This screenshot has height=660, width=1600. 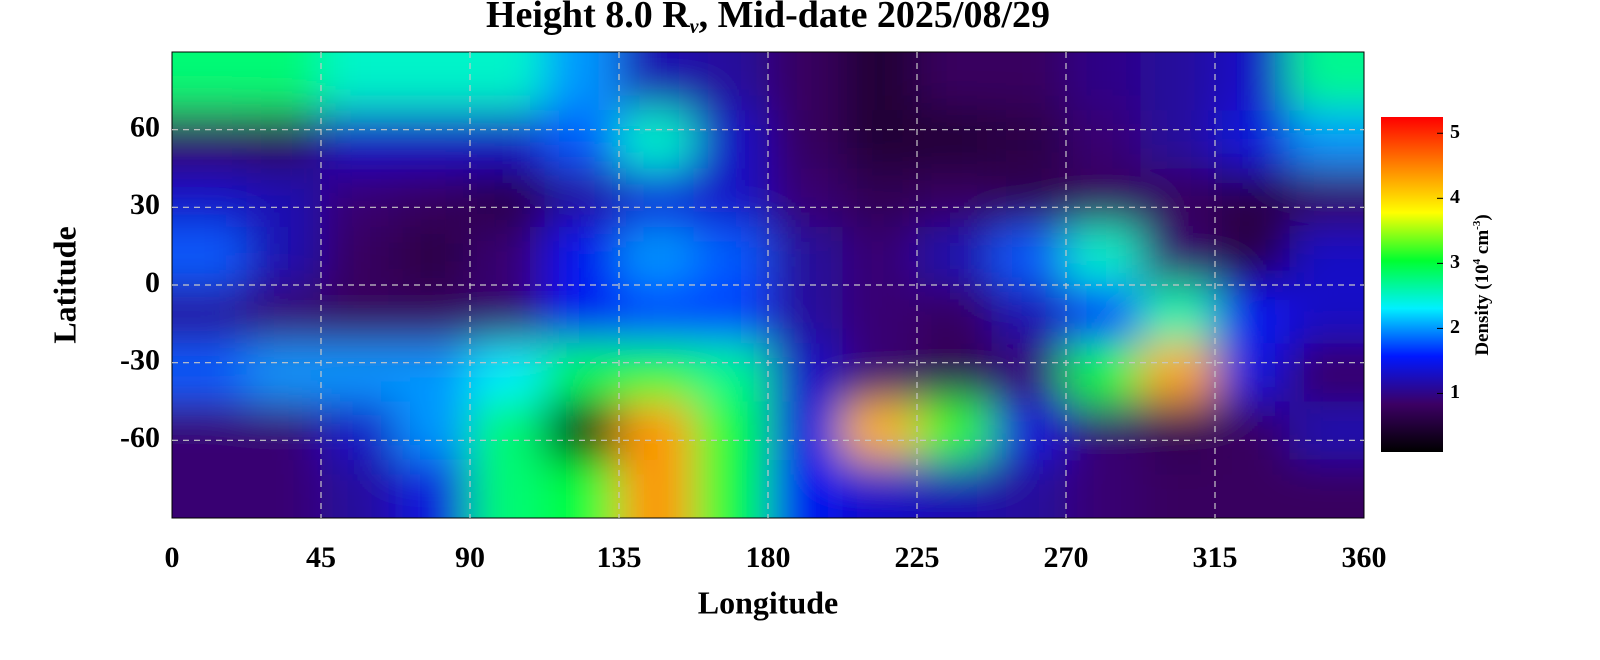 What do you see at coordinates (768, 602) in the screenshot?
I see `x-axis-label: Longitude` at bounding box center [768, 602].